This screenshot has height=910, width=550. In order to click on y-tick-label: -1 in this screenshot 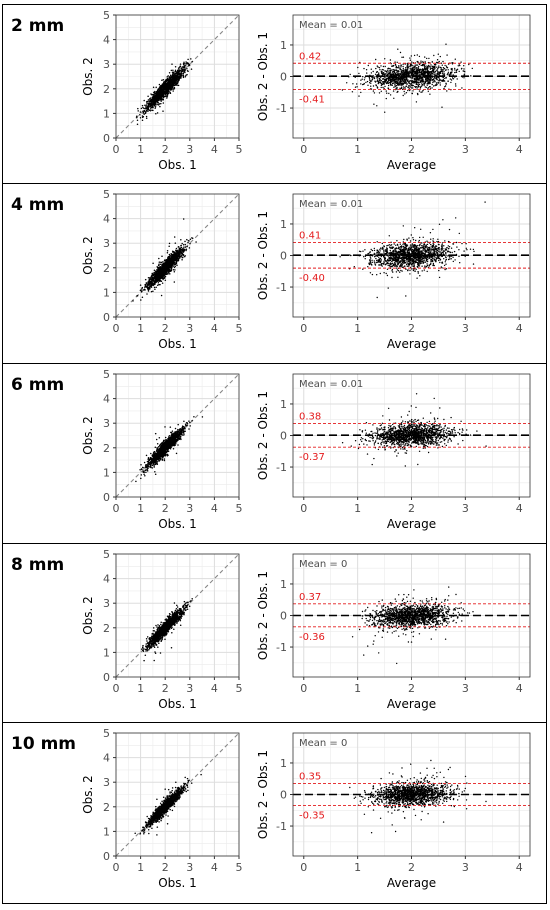, I will do `click(281, 287)`.